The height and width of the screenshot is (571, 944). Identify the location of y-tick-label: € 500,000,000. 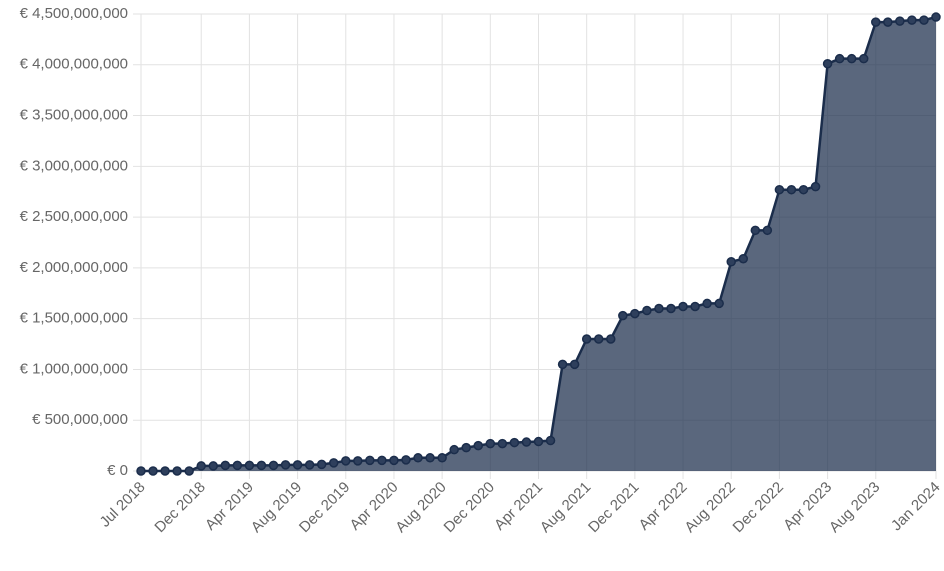
(80, 419).